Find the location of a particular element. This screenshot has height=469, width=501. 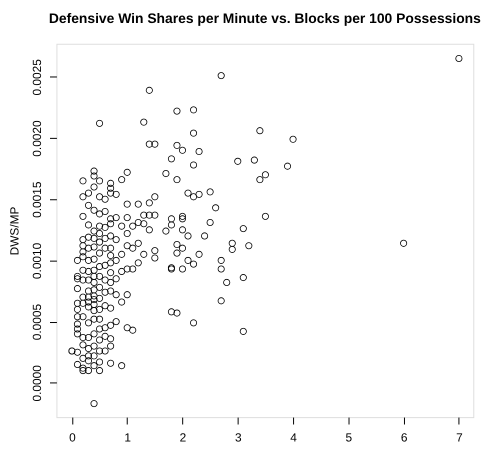

y-tick-label: 0.0010 is located at coordinates (37, 261).